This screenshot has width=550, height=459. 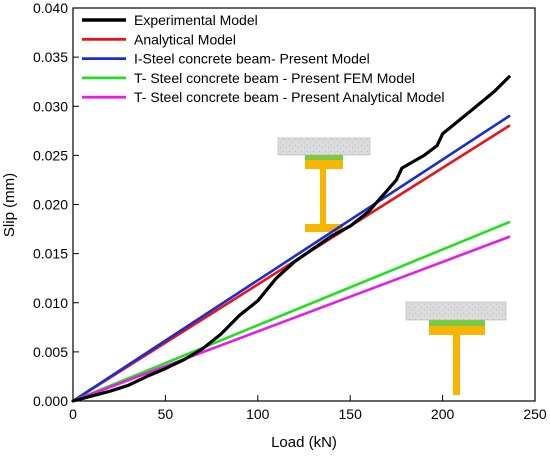 I want to click on x-axis-label: Load (kN), so click(x=304, y=442).